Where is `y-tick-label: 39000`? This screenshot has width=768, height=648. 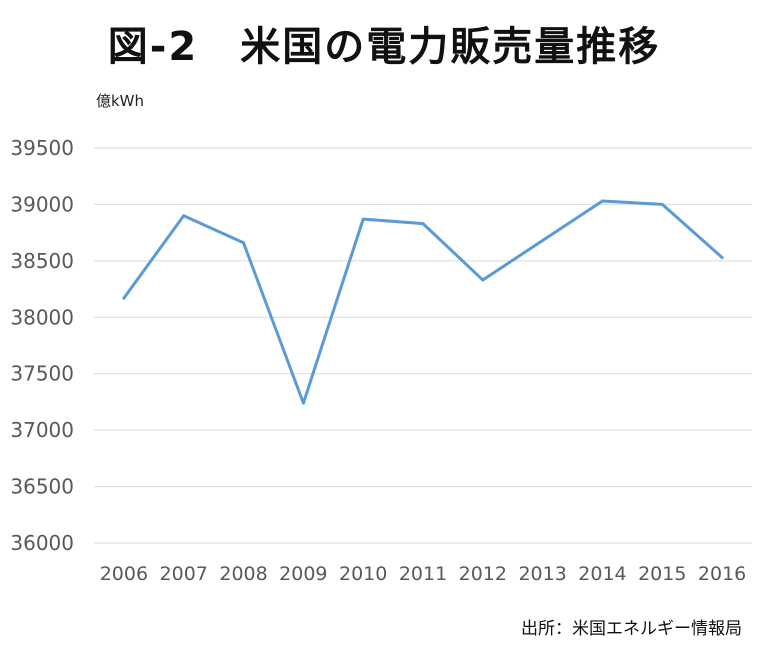
y-tick-label: 39000 is located at coordinates (42, 204).